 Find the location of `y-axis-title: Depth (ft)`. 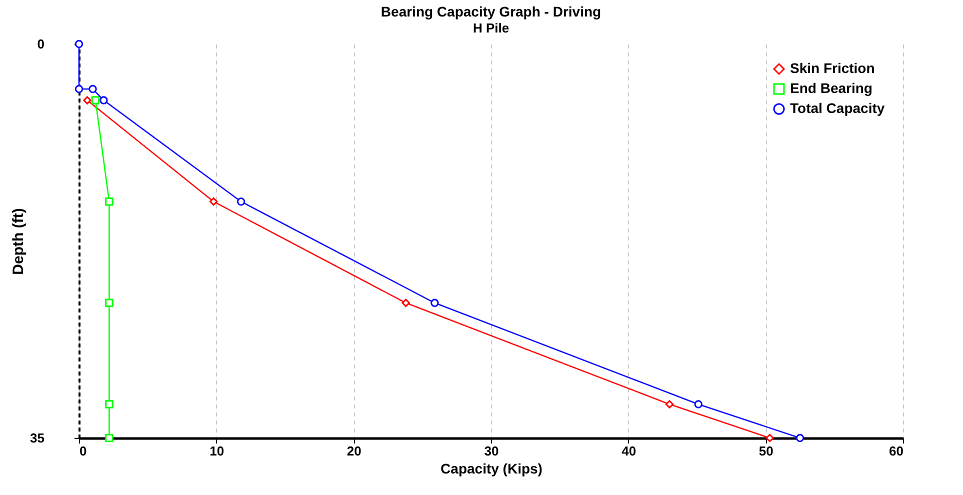

y-axis-title: Depth (ft) is located at coordinates (19, 241).